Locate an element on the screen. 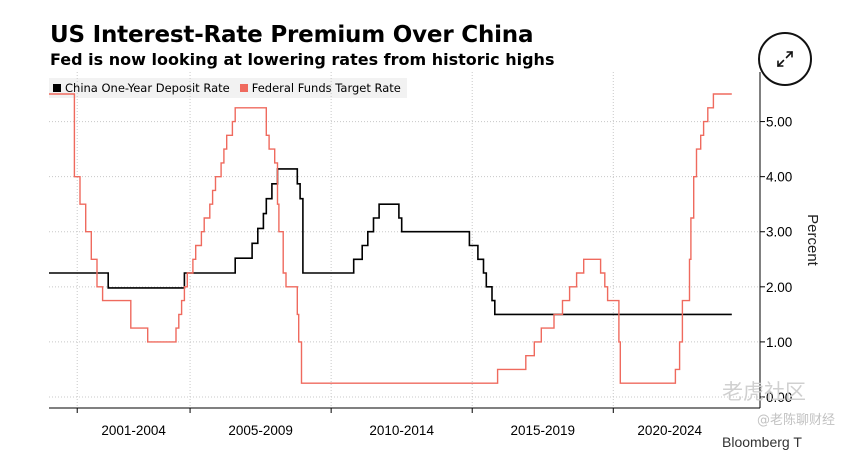 This screenshot has height=450, width=861. x-tick-label: 2001-2004 is located at coordinates (133, 430).